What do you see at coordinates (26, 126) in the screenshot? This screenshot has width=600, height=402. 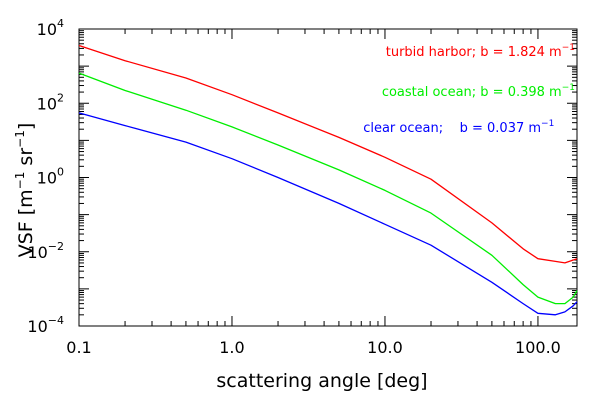 I see `y-axis-title-end: ]` at bounding box center [26, 126].